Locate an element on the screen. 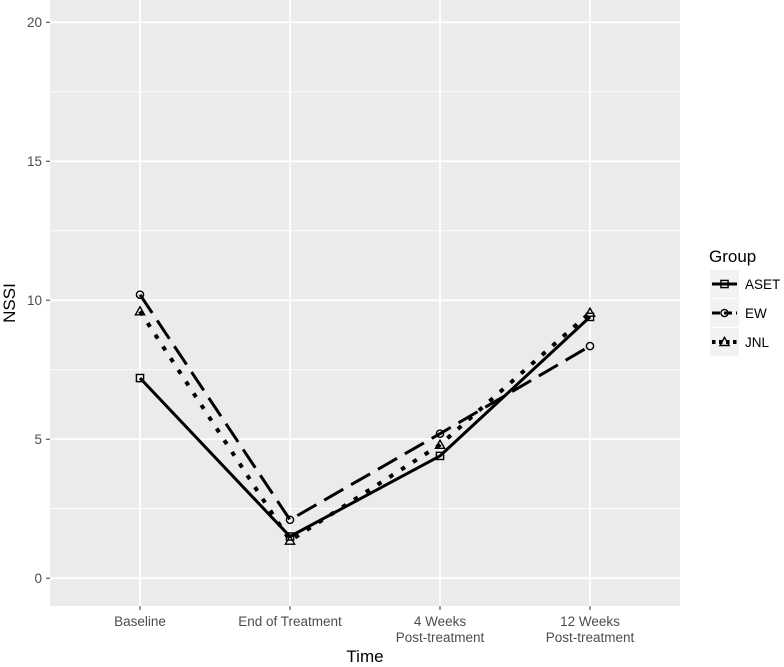 This screenshot has width=784, height=667. legend-label: EW is located at coordinates (756, 313).